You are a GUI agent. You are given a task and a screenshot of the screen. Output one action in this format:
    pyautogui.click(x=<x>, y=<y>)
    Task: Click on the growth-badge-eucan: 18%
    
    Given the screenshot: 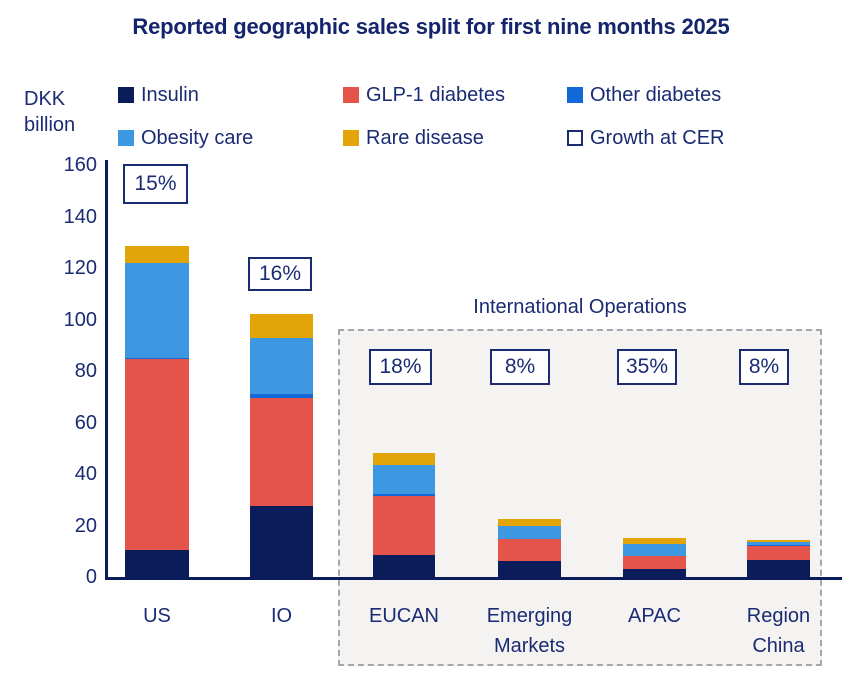 What is the action you would take?
    pyautogui.click(x=400, y=367)
    